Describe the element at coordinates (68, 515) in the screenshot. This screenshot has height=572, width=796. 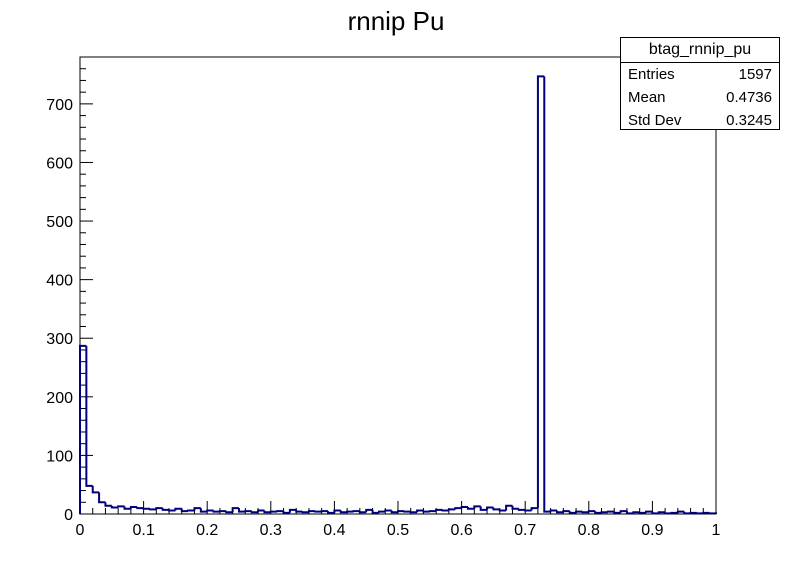
I see `y-tick-label: 0` at that location.